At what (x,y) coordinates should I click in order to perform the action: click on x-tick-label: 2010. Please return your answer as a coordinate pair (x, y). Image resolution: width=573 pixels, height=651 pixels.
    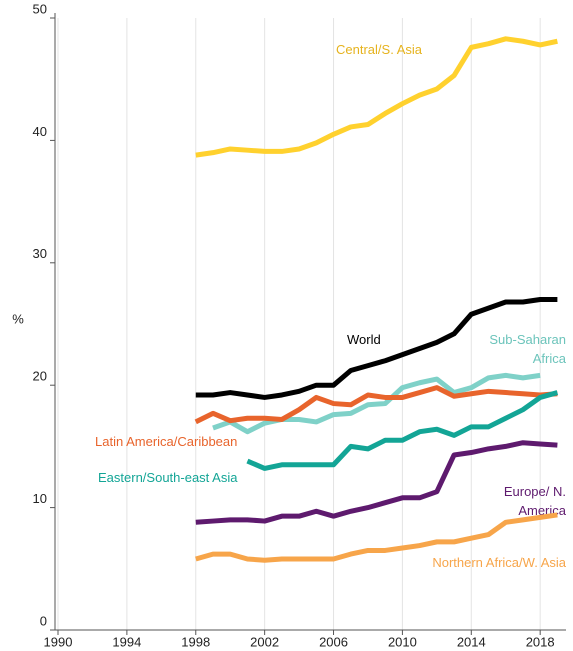
    Looking at the image, I should click on (402, 641).